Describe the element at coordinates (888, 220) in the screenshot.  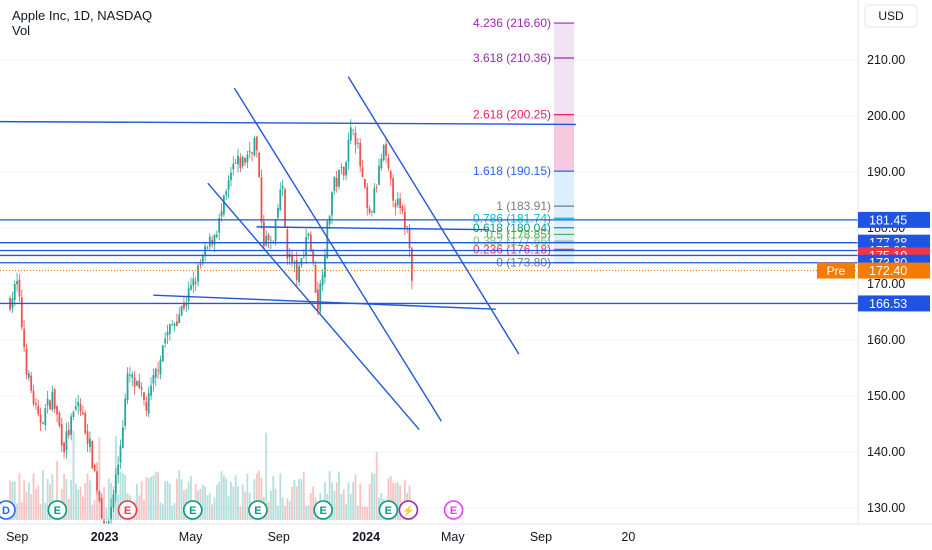
I see `price-badge-label: 181.45` at that location.